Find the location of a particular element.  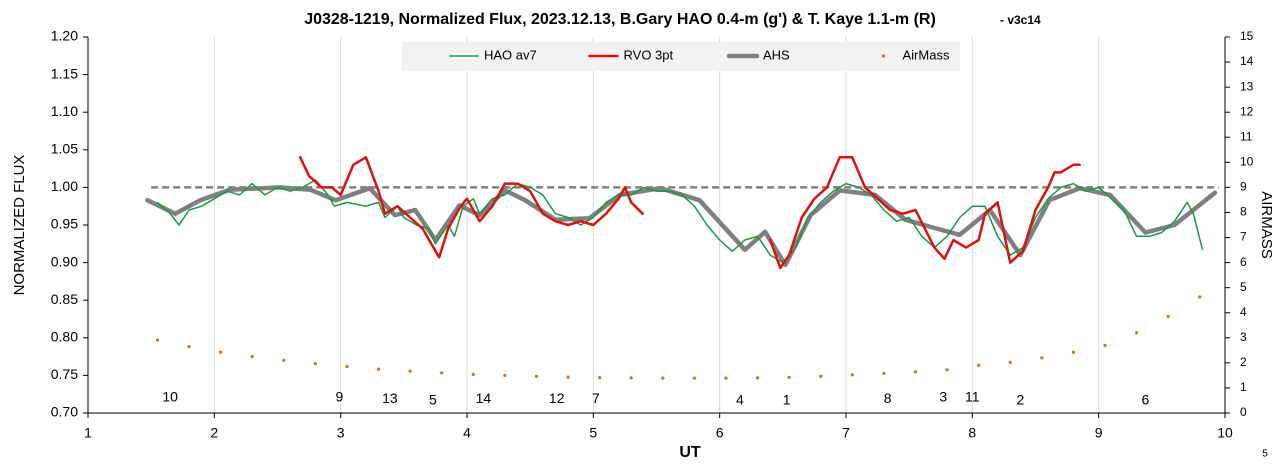

y2-tick-label: 2 is located at coordinates (1243, 362).